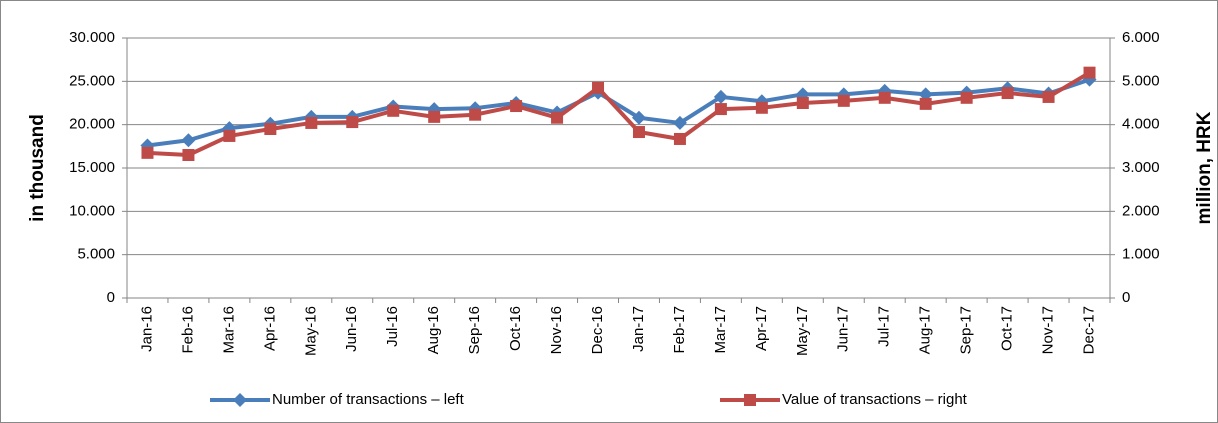 The height and width of the screenshot is (423, 1218). I want to click on y-tick-label: 5.000, so click(96, 254).